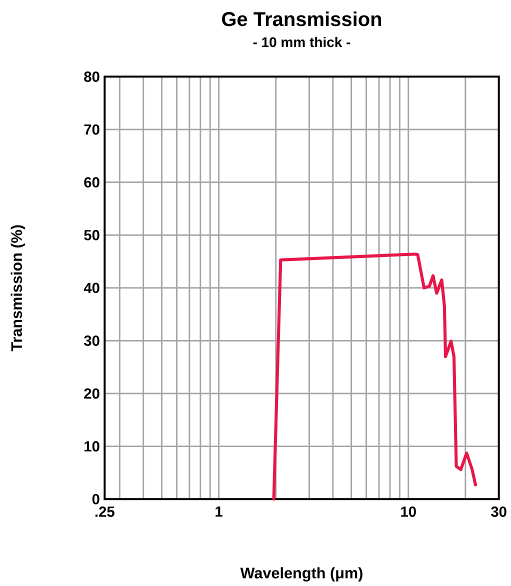 Image resolution: width=511 pixels, height=586 pixels. What do you see at coordinates (92, 77) in the screenshot?
I see `y-tick-label: 80` at bounding box center [92, 77].